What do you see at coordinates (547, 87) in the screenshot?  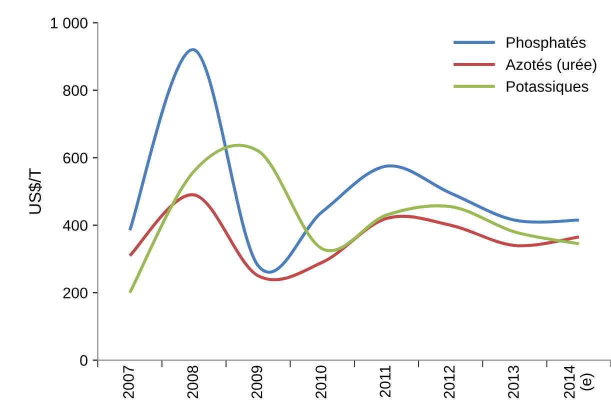 I see `legend-label: Potassiques` at bounding box center [547, 87].